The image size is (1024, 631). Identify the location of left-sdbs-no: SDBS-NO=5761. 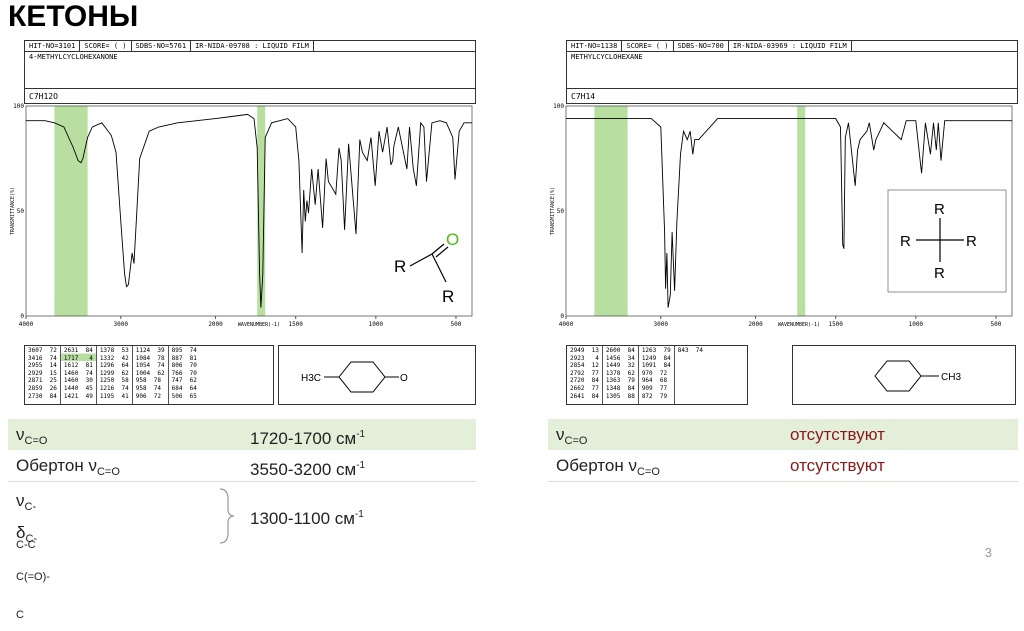
(162, 46).